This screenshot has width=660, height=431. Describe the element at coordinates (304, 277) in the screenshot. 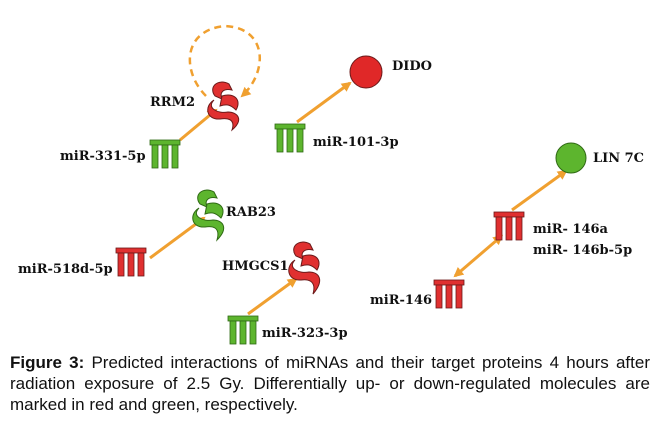

I see `protein-shape-hmgcs1-tail` at that location.